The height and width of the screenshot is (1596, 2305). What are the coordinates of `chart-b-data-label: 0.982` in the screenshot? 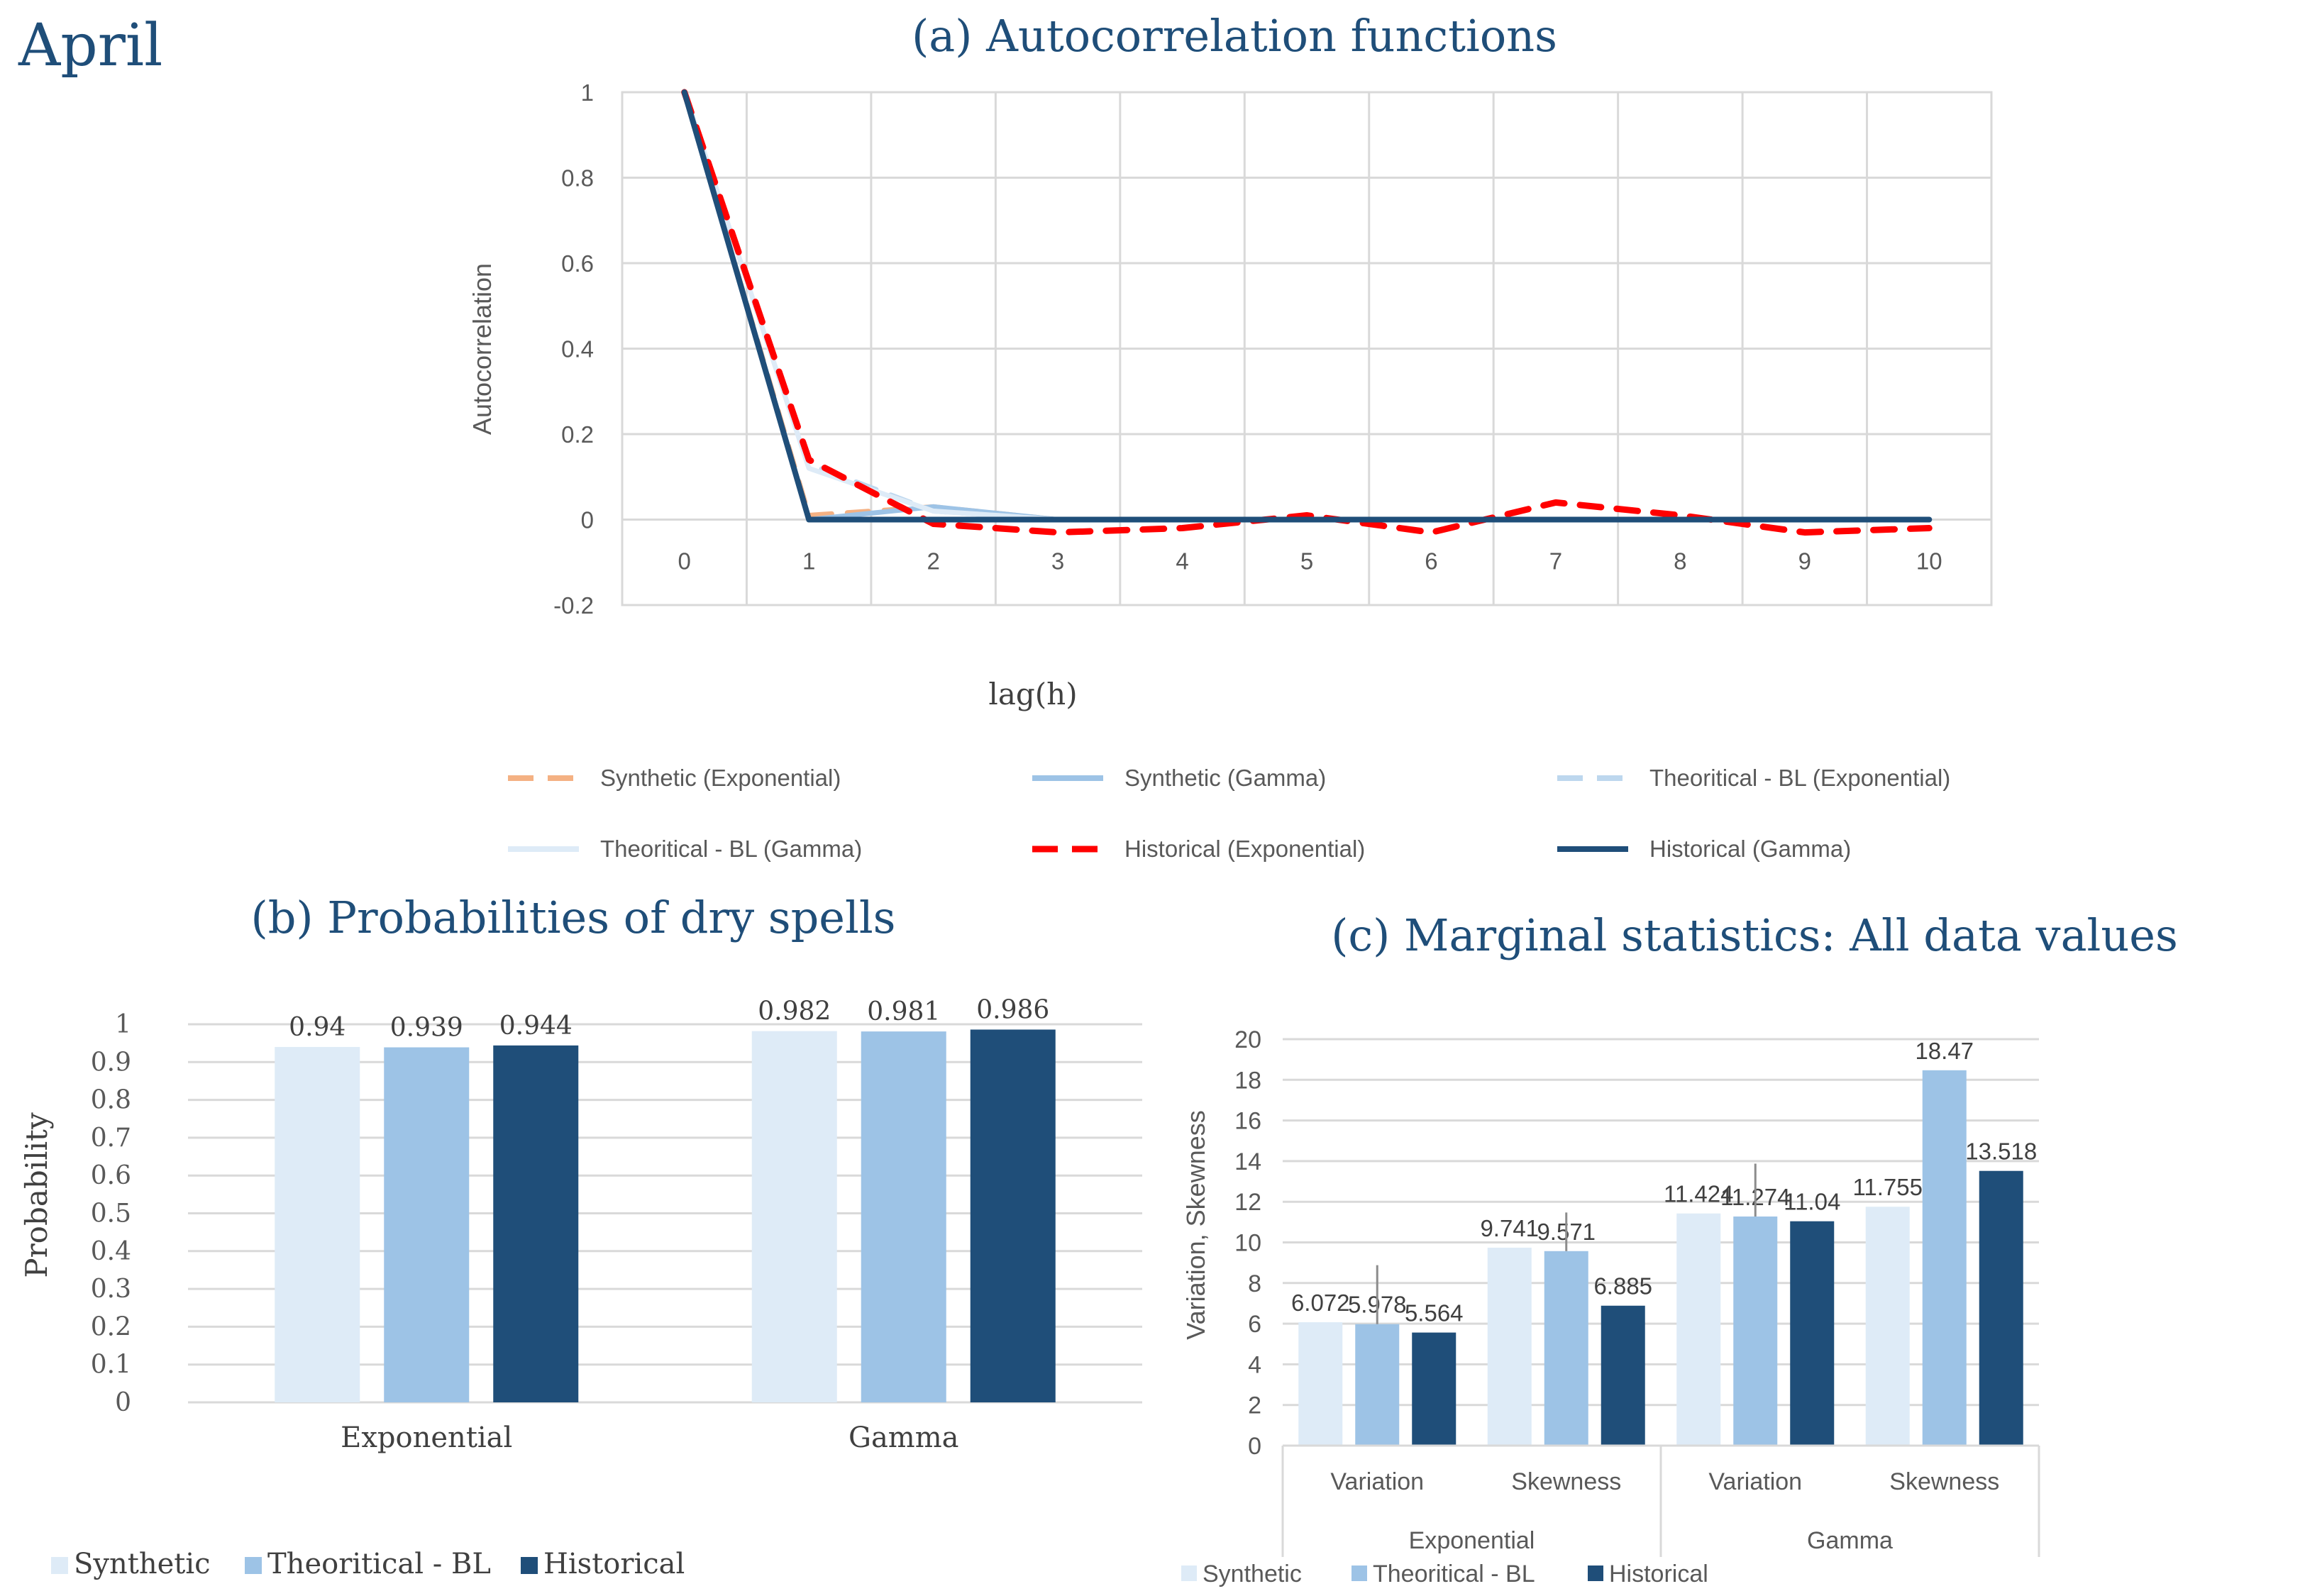 It's located at (795, 1011).